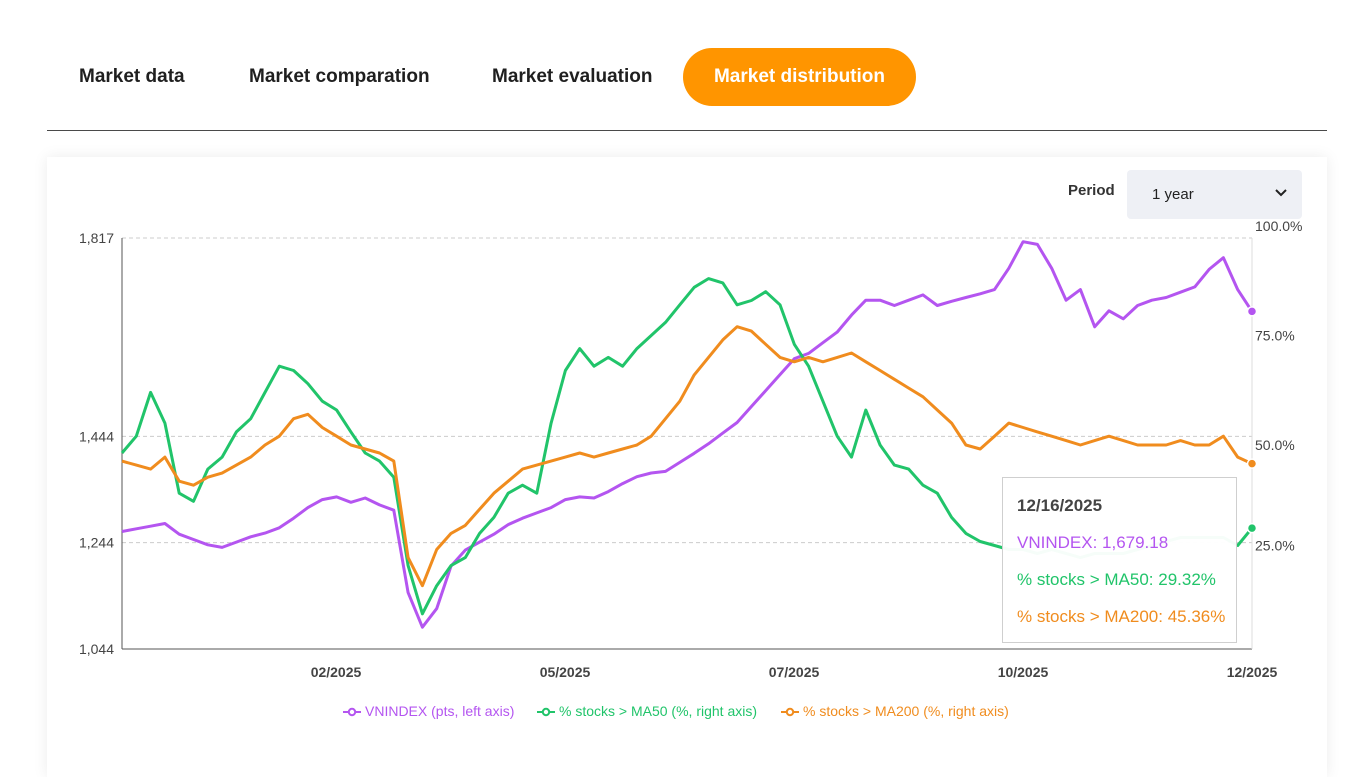 The width and height of the screenshot is (1358, 777). Describe the element at coordinates (1214, 194) in the screenshot. I see `period-select: 1 year` at that location.